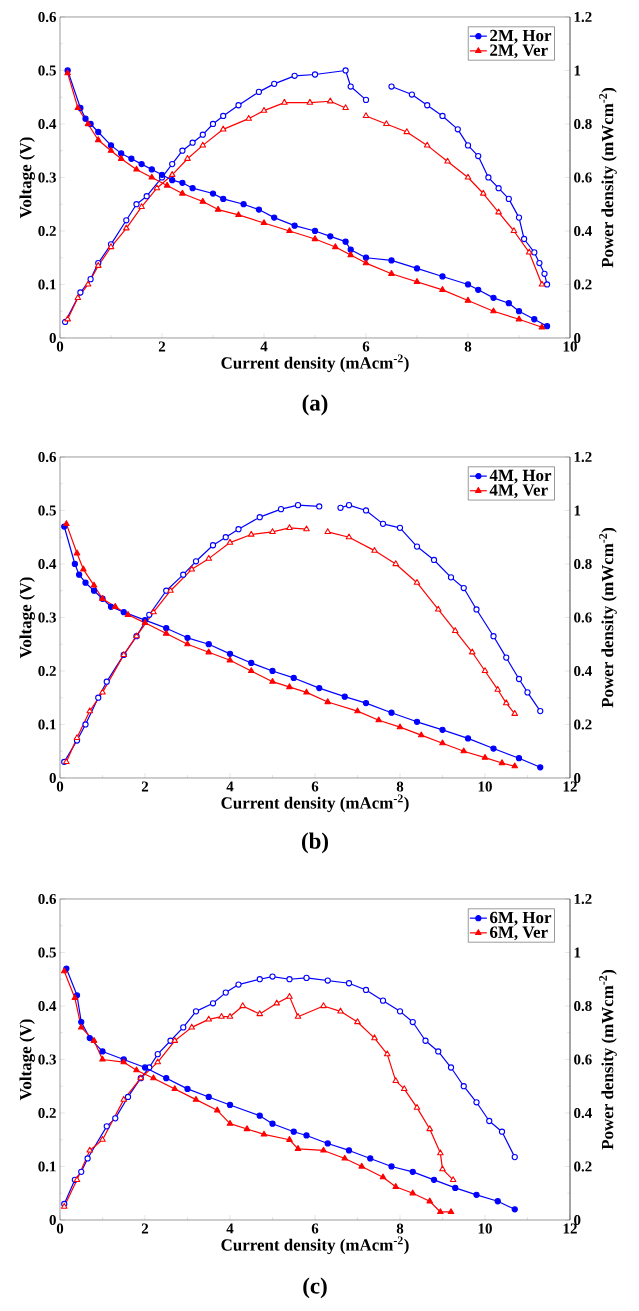 This screenshot has width=639, height=1311. What do you see at coordinates (521, 918) in the screenshot?
I see `legend-label: 6M, Hor` at bounding box center [521, 918].